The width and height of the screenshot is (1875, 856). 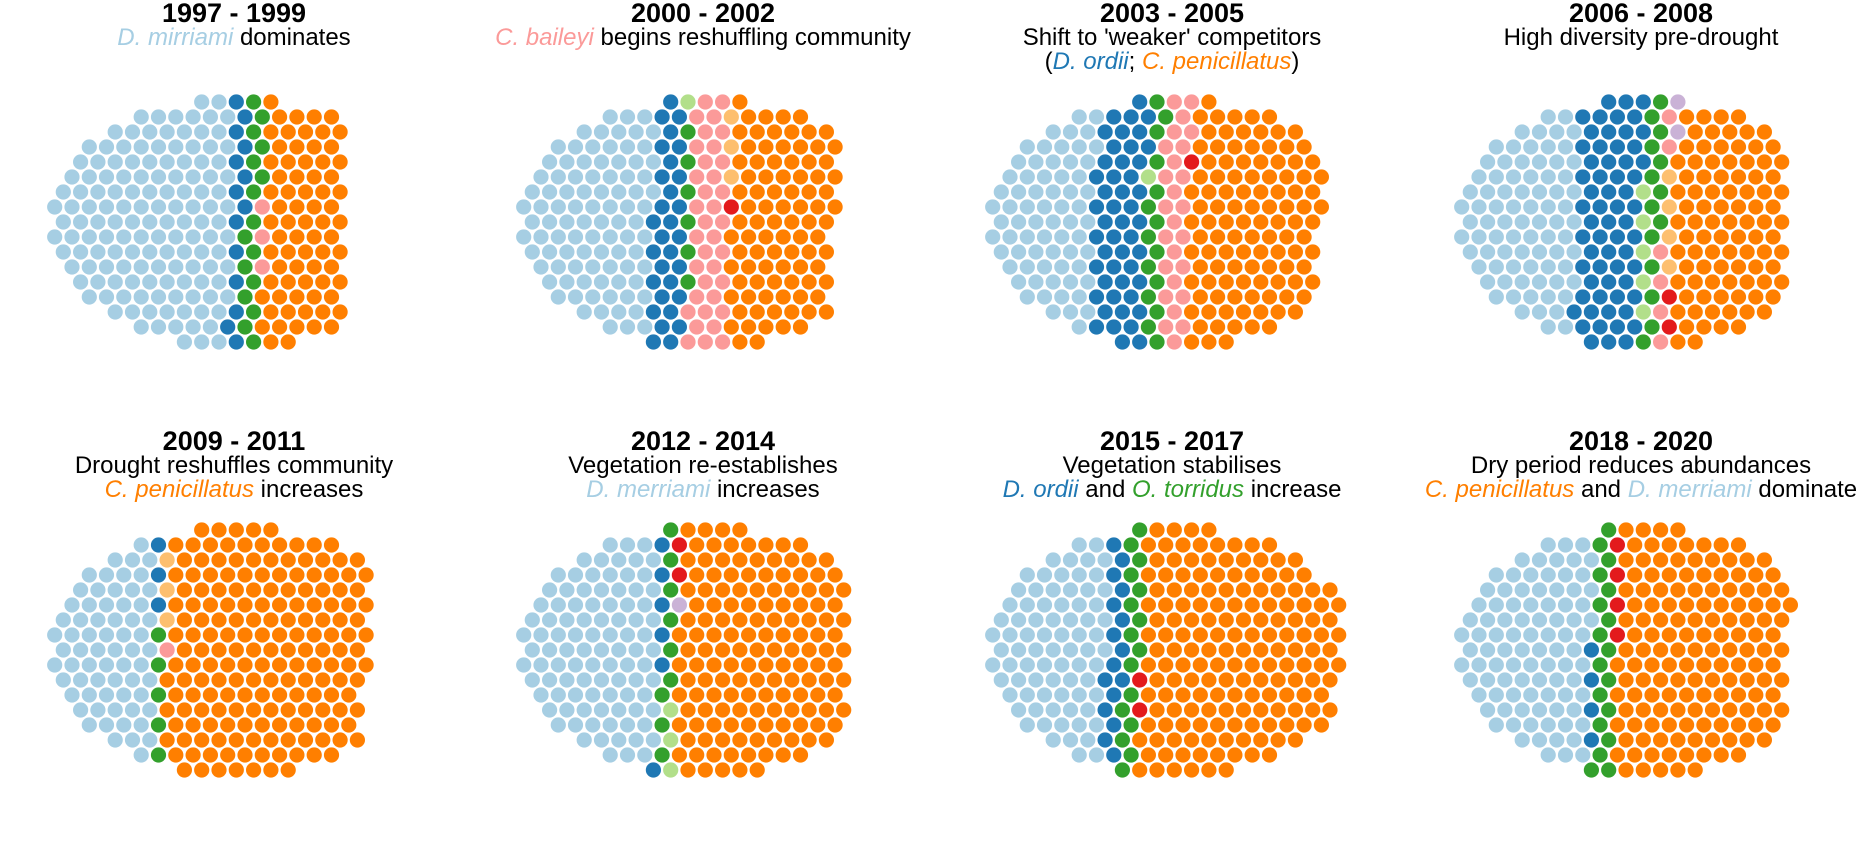 I want to click on panel-title: 1997 - 1999, so click(x=234, y=14).